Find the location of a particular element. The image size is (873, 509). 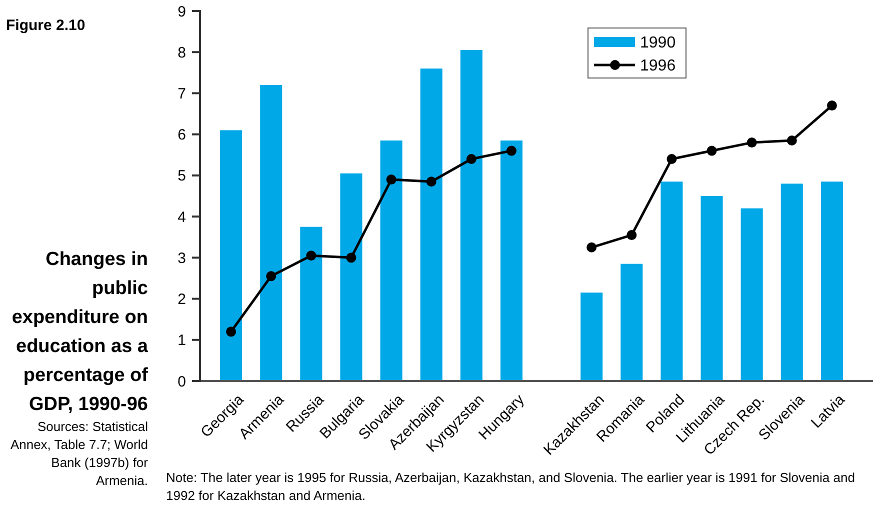

source-note: Sources: Statistical Annex, Table 7.7; World Bank (1997b) for Armenia. is located at coordinates (79, 453).